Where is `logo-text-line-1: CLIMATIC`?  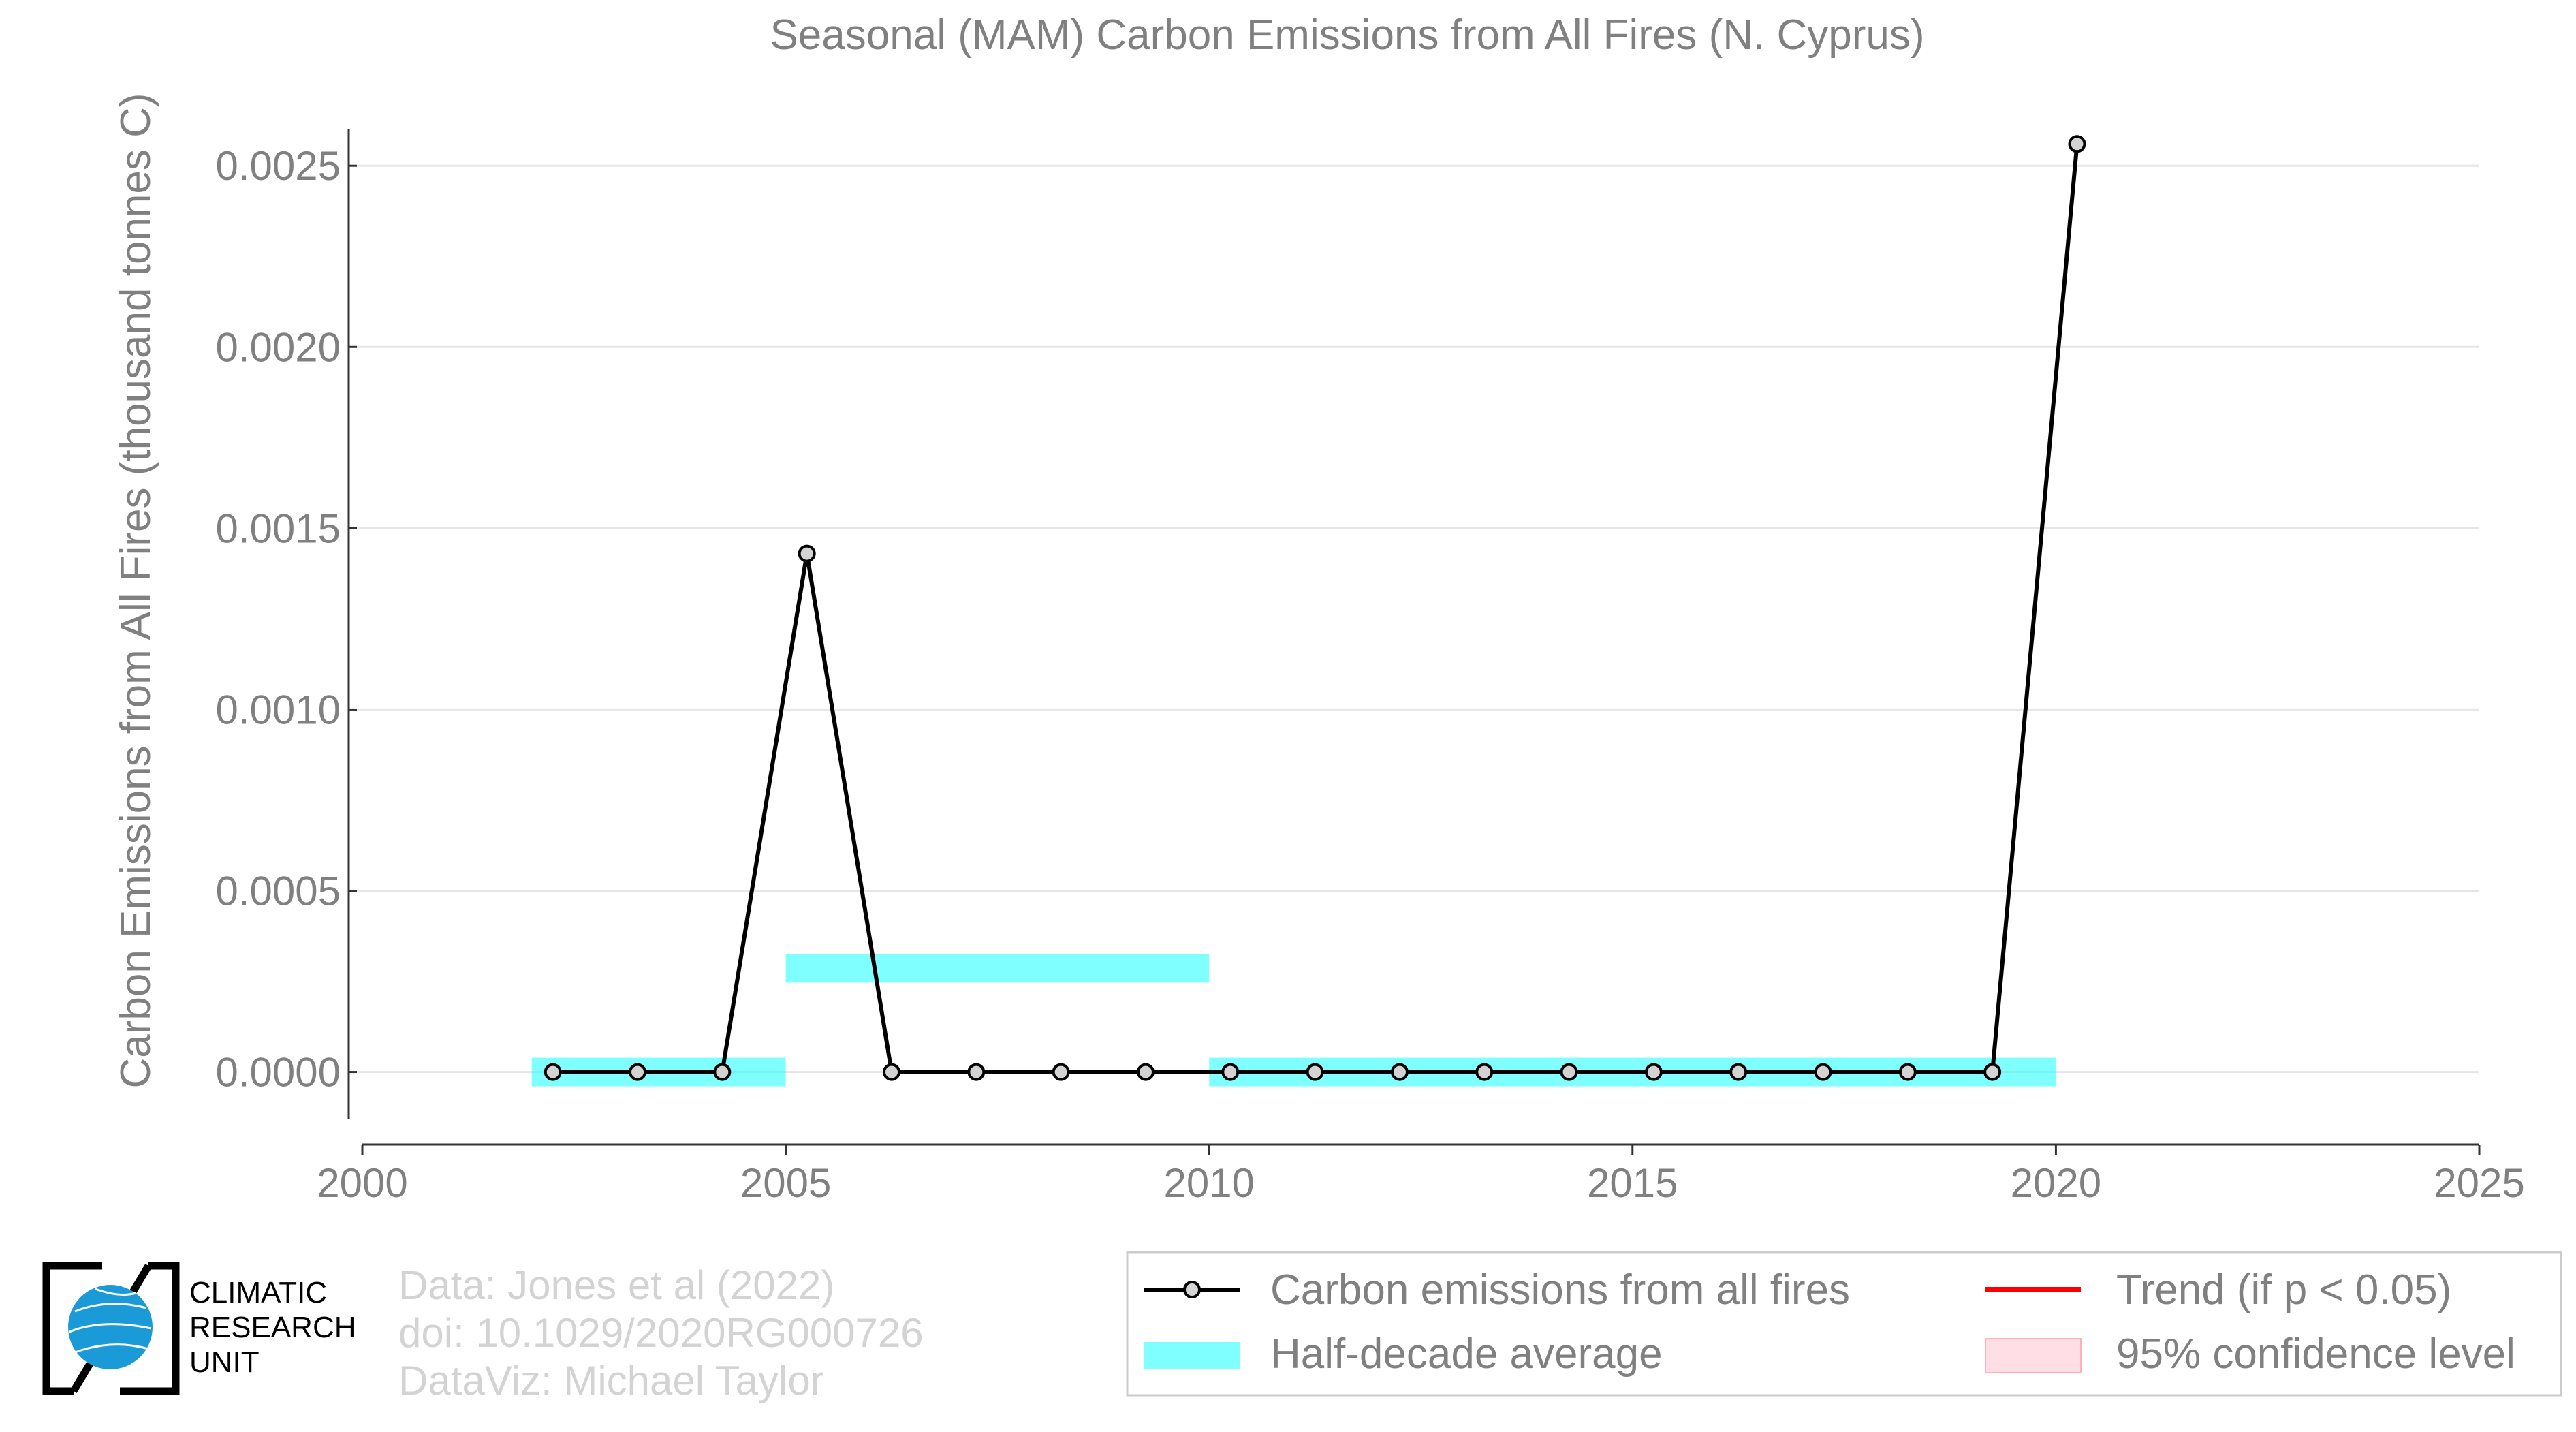
logo-text-line-1: CLIMATIC is located at coordinates (258, 1292).